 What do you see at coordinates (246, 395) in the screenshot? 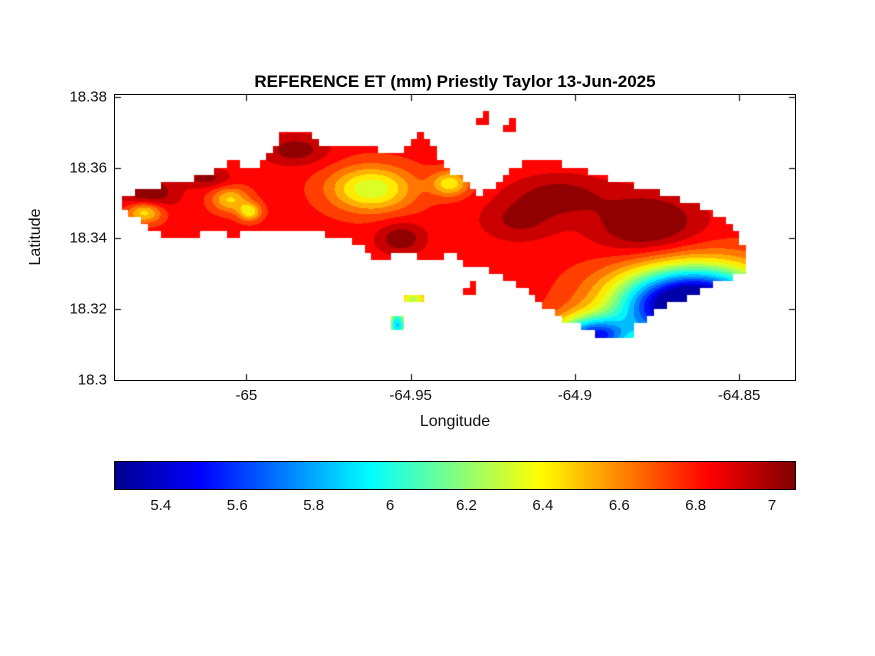
I see `x-tick-label: -65` at bounding box center [246, 395].